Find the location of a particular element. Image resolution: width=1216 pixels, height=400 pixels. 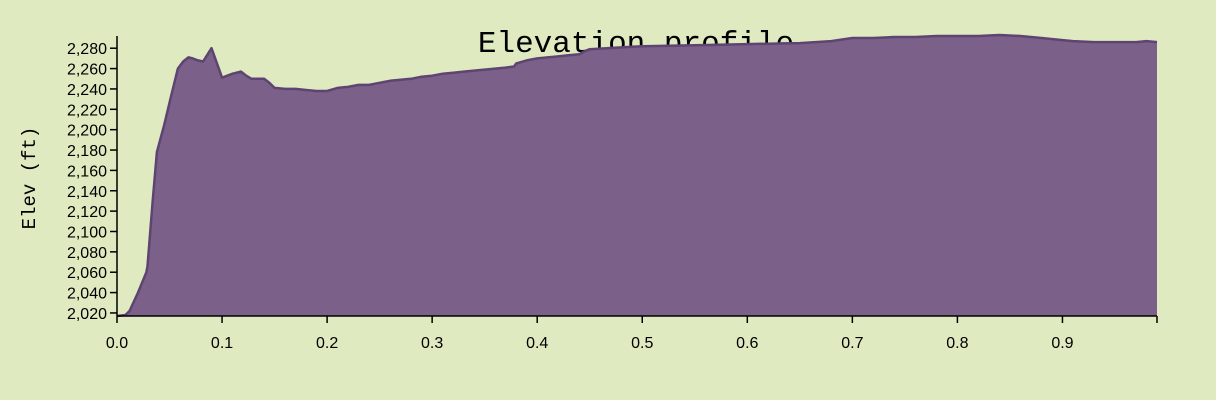

y-tick-label: 2,220 is located at coordinates (87, 110).